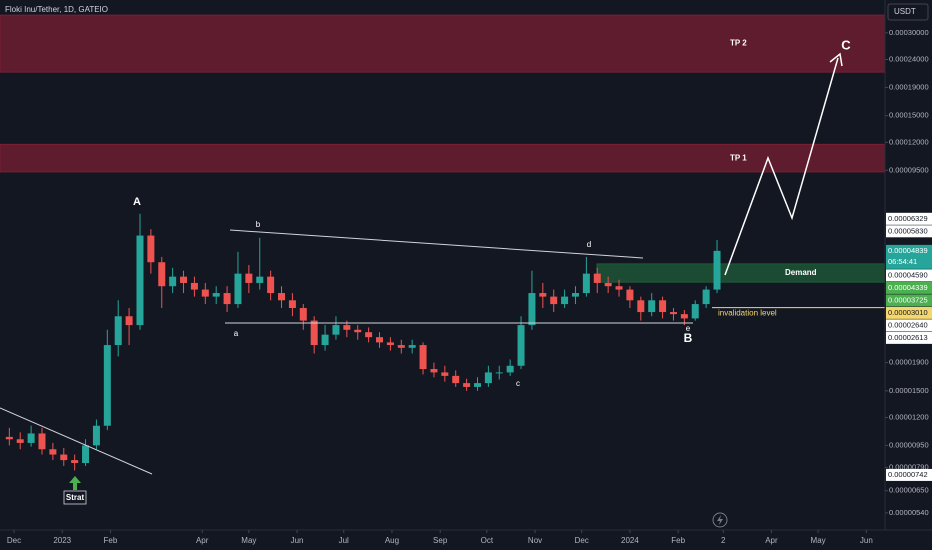 This screenshot has height=550, width=932. Describe the element at coordinates (518, 383) in the screenshot. I see `wave-label: c` at that location.